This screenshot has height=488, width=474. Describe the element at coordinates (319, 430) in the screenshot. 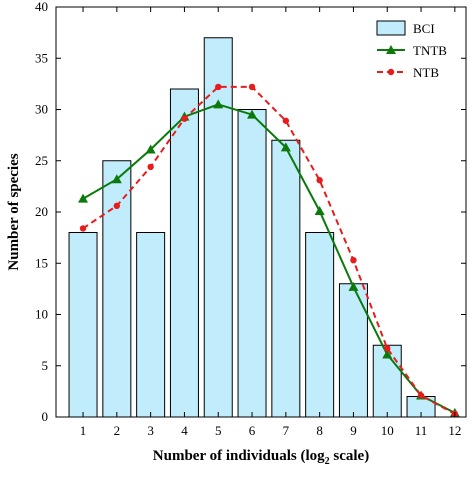

I see `x-tick-label-8: 8` at that location.